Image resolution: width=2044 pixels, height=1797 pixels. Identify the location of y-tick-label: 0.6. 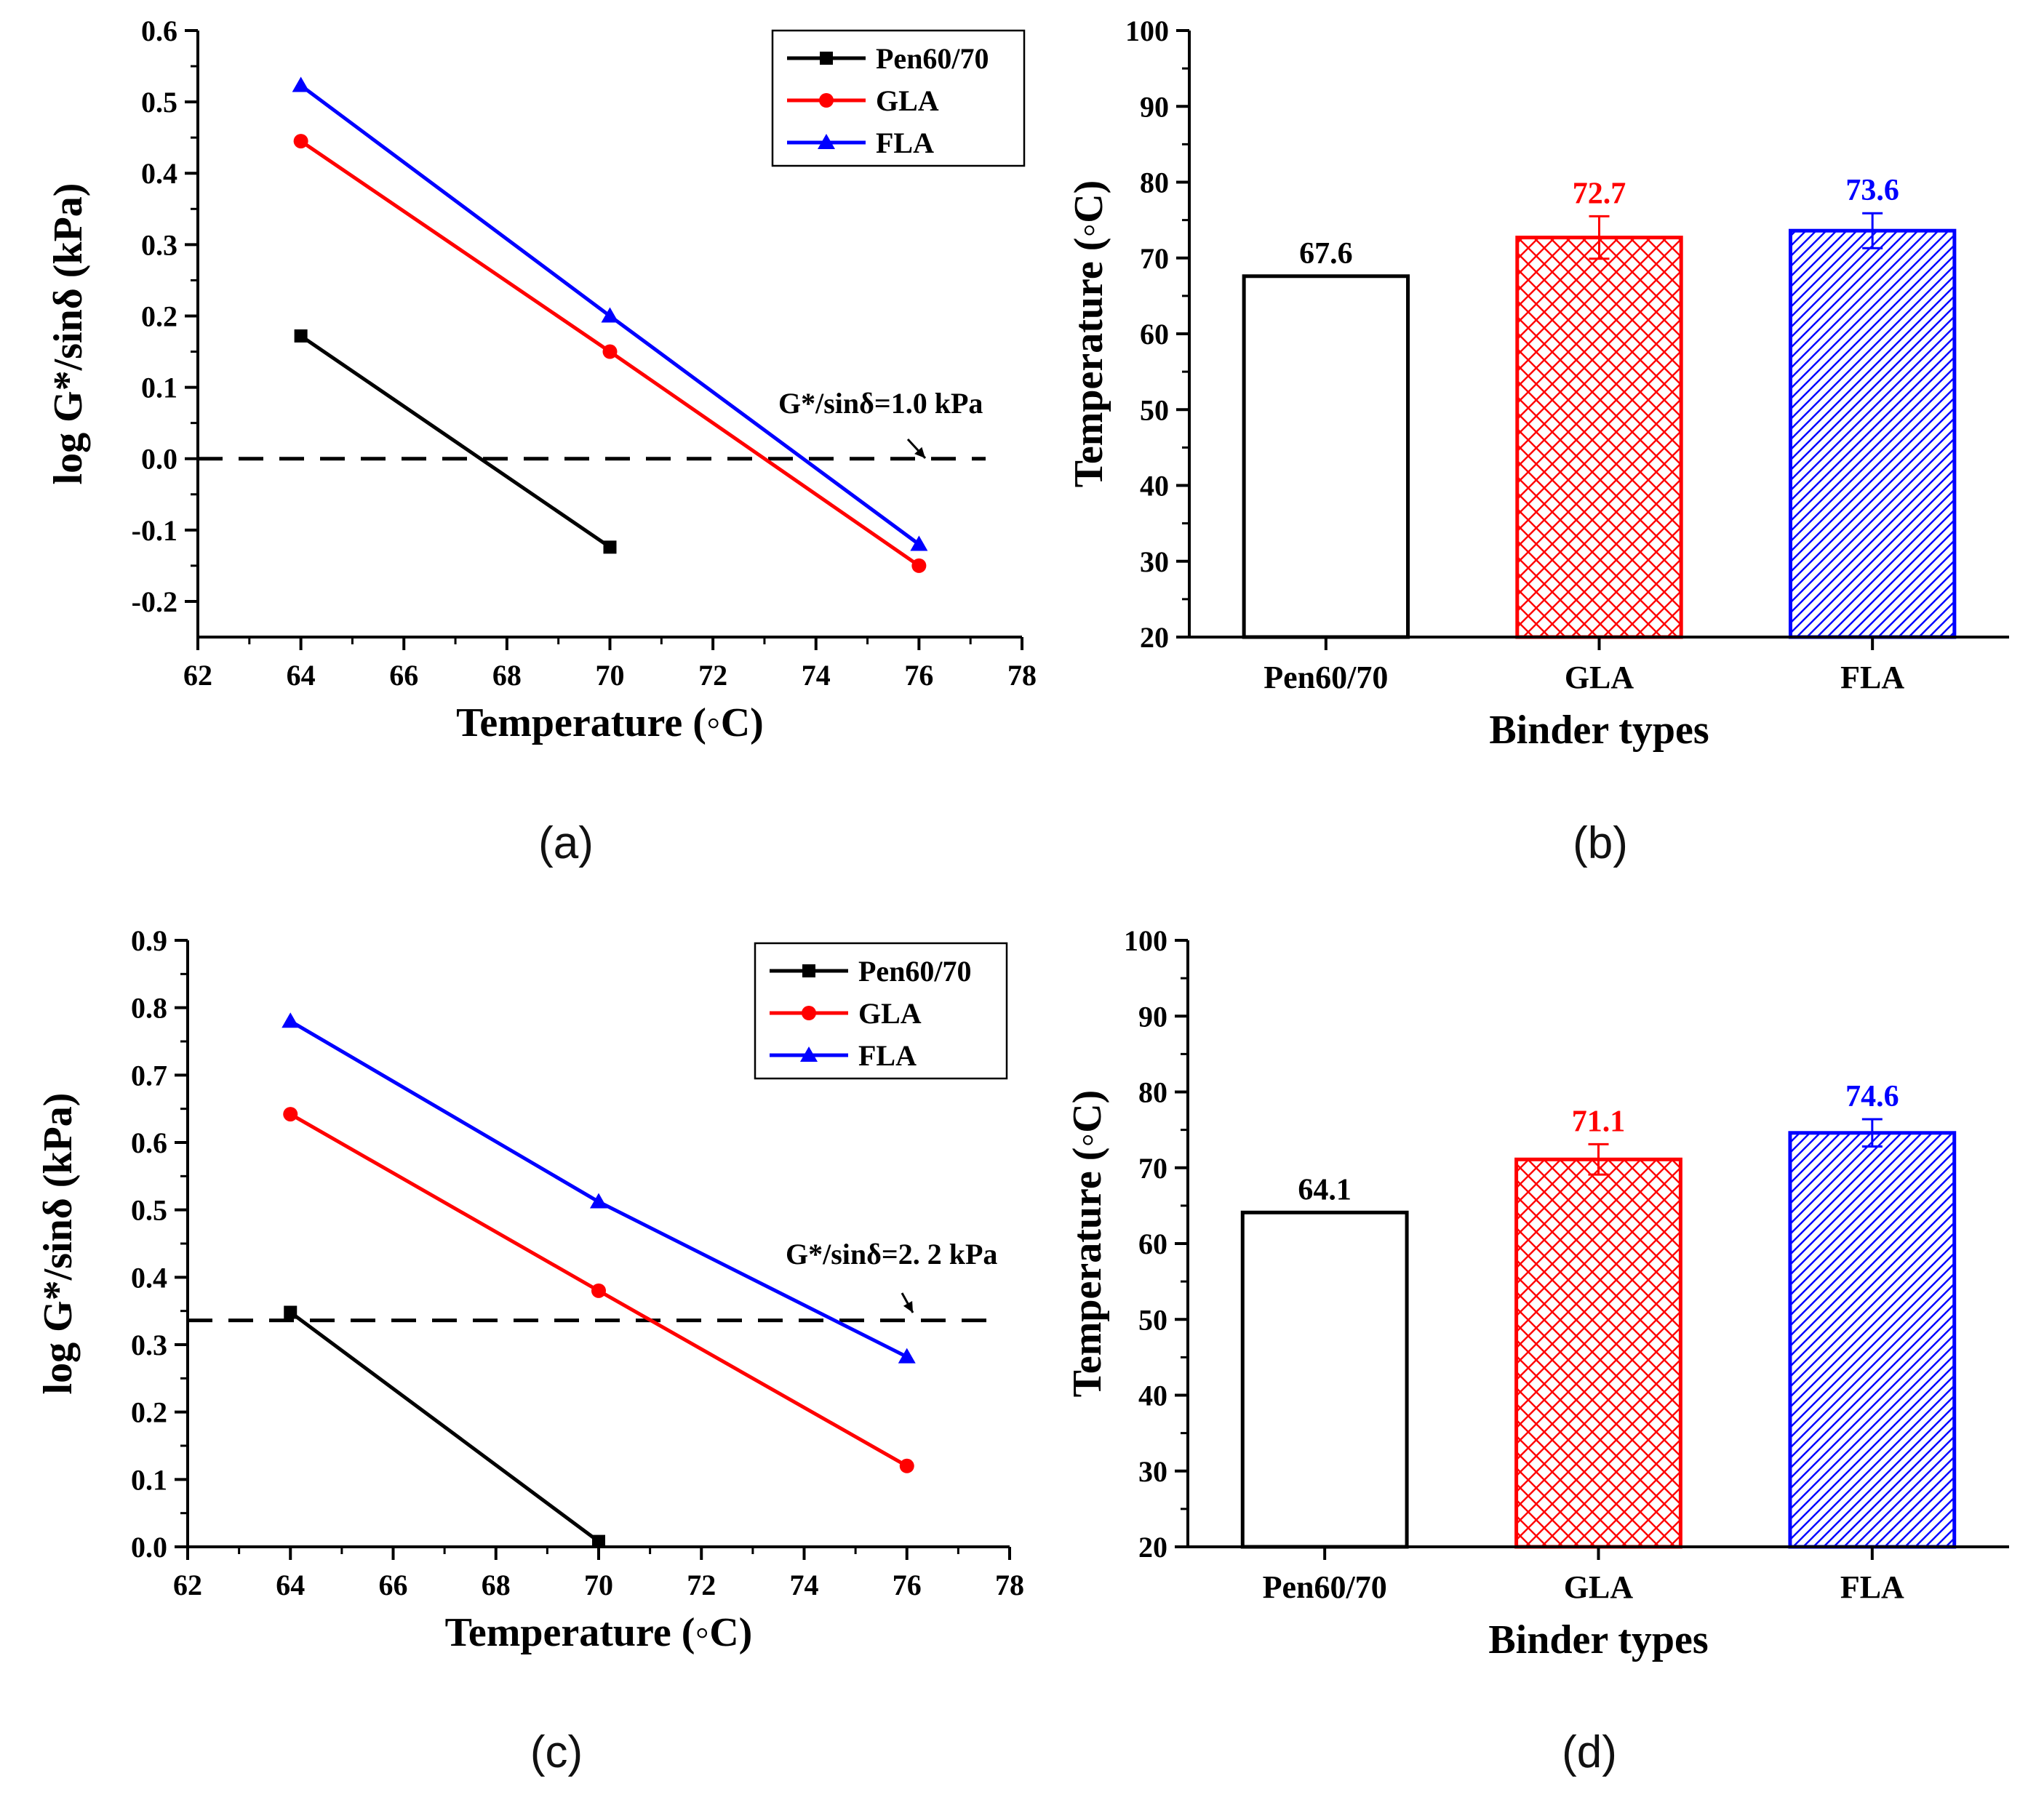
(149, 1142).